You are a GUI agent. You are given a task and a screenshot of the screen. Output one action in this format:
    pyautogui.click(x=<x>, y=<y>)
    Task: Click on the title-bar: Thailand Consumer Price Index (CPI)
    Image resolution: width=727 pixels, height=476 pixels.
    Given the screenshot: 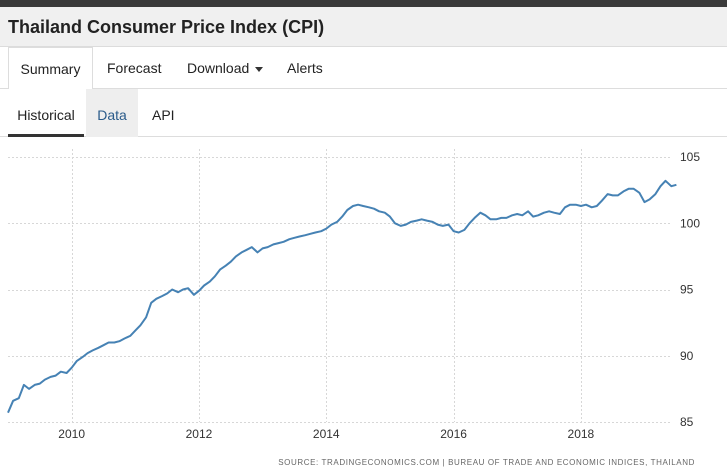 What is the action you would take?
    pyautogui.click(x=363, y=27)
    